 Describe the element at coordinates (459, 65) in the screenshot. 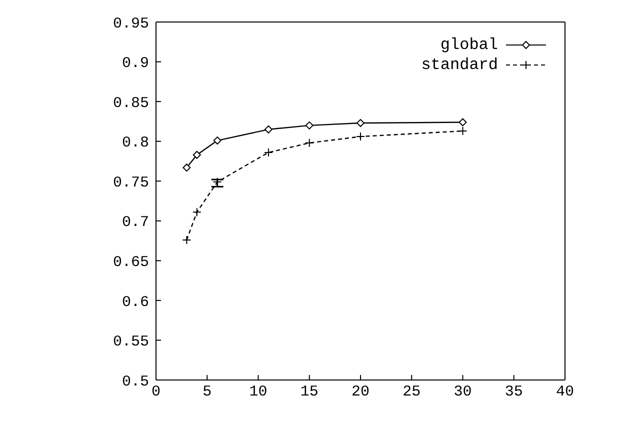

I see `legend-label: standard` at that location.